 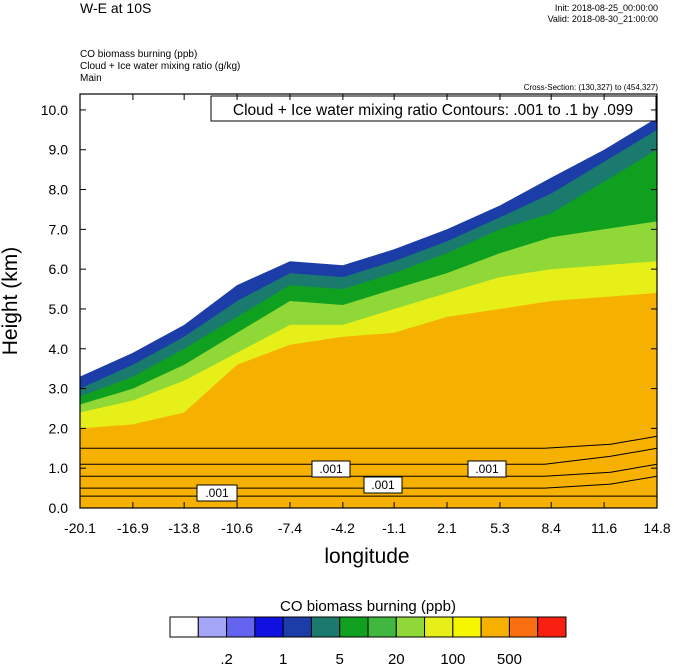 I want to click on x-tick-label: -20.1, so click(x=80, y=528).